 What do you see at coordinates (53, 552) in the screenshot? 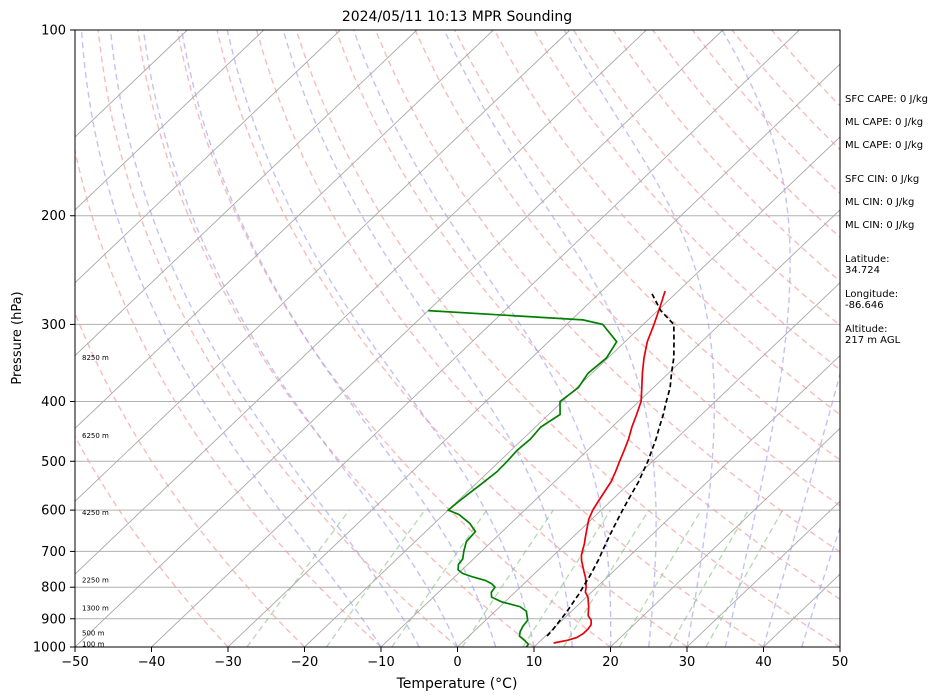
I see `y-tick-label: 700` at bounding box center [53, 552].